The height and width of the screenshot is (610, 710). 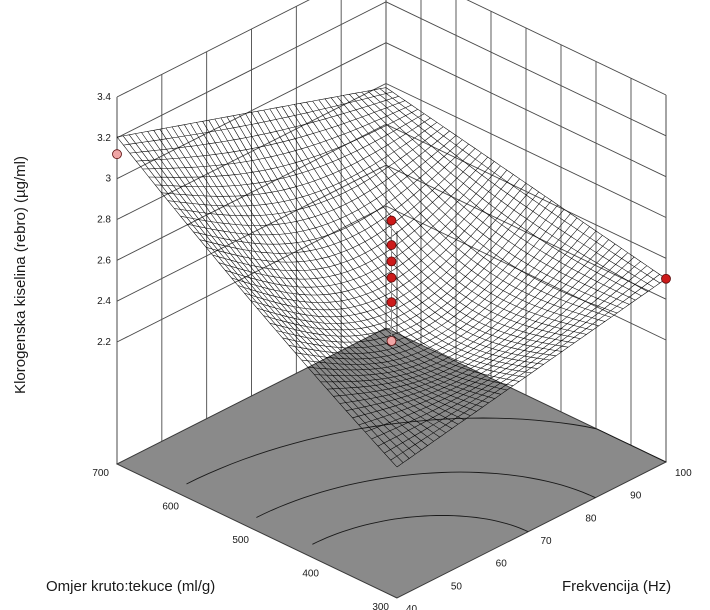 I want to click on z-tick-label: 2.6, so click(x=104, y=260).